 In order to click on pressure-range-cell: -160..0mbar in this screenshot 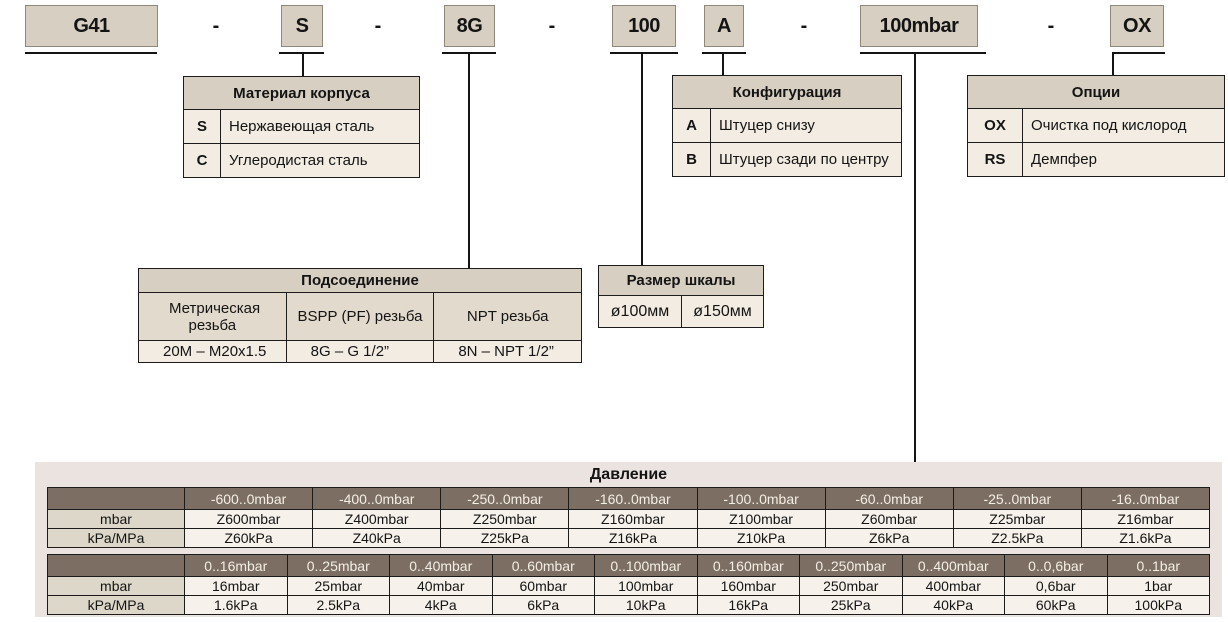, I will do `click(633, 498)`.